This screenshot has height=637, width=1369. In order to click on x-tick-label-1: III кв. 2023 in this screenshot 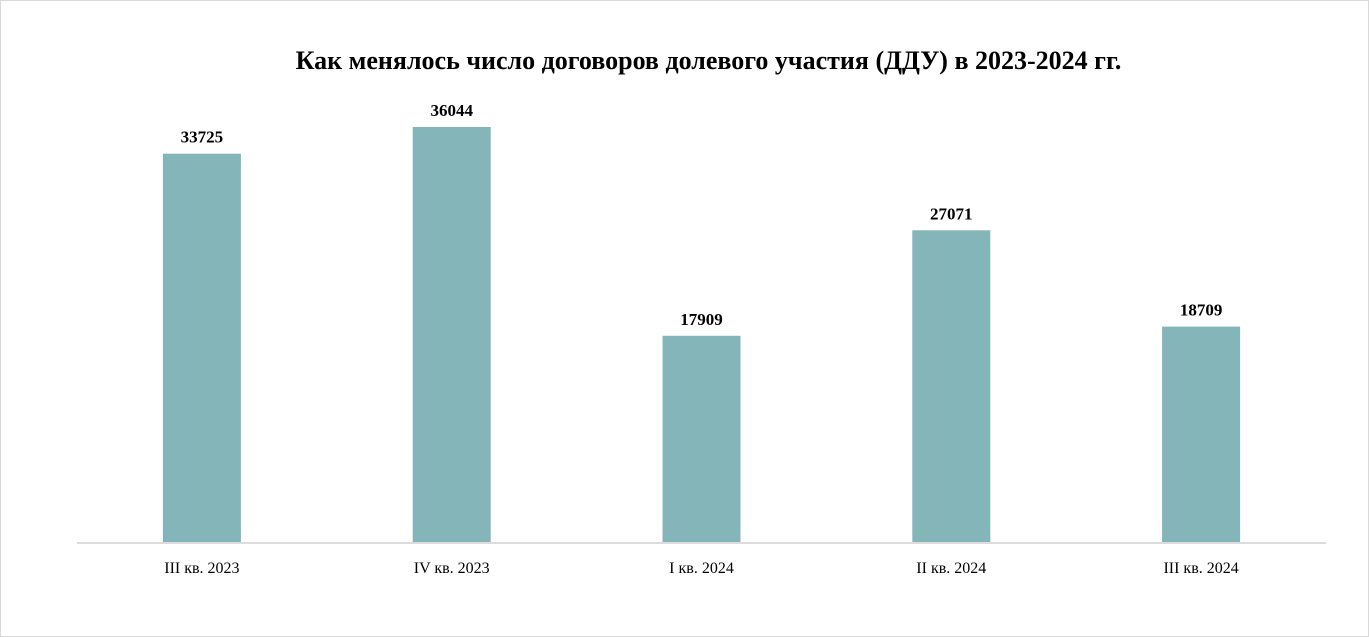, I will do `click(201, 568)`.